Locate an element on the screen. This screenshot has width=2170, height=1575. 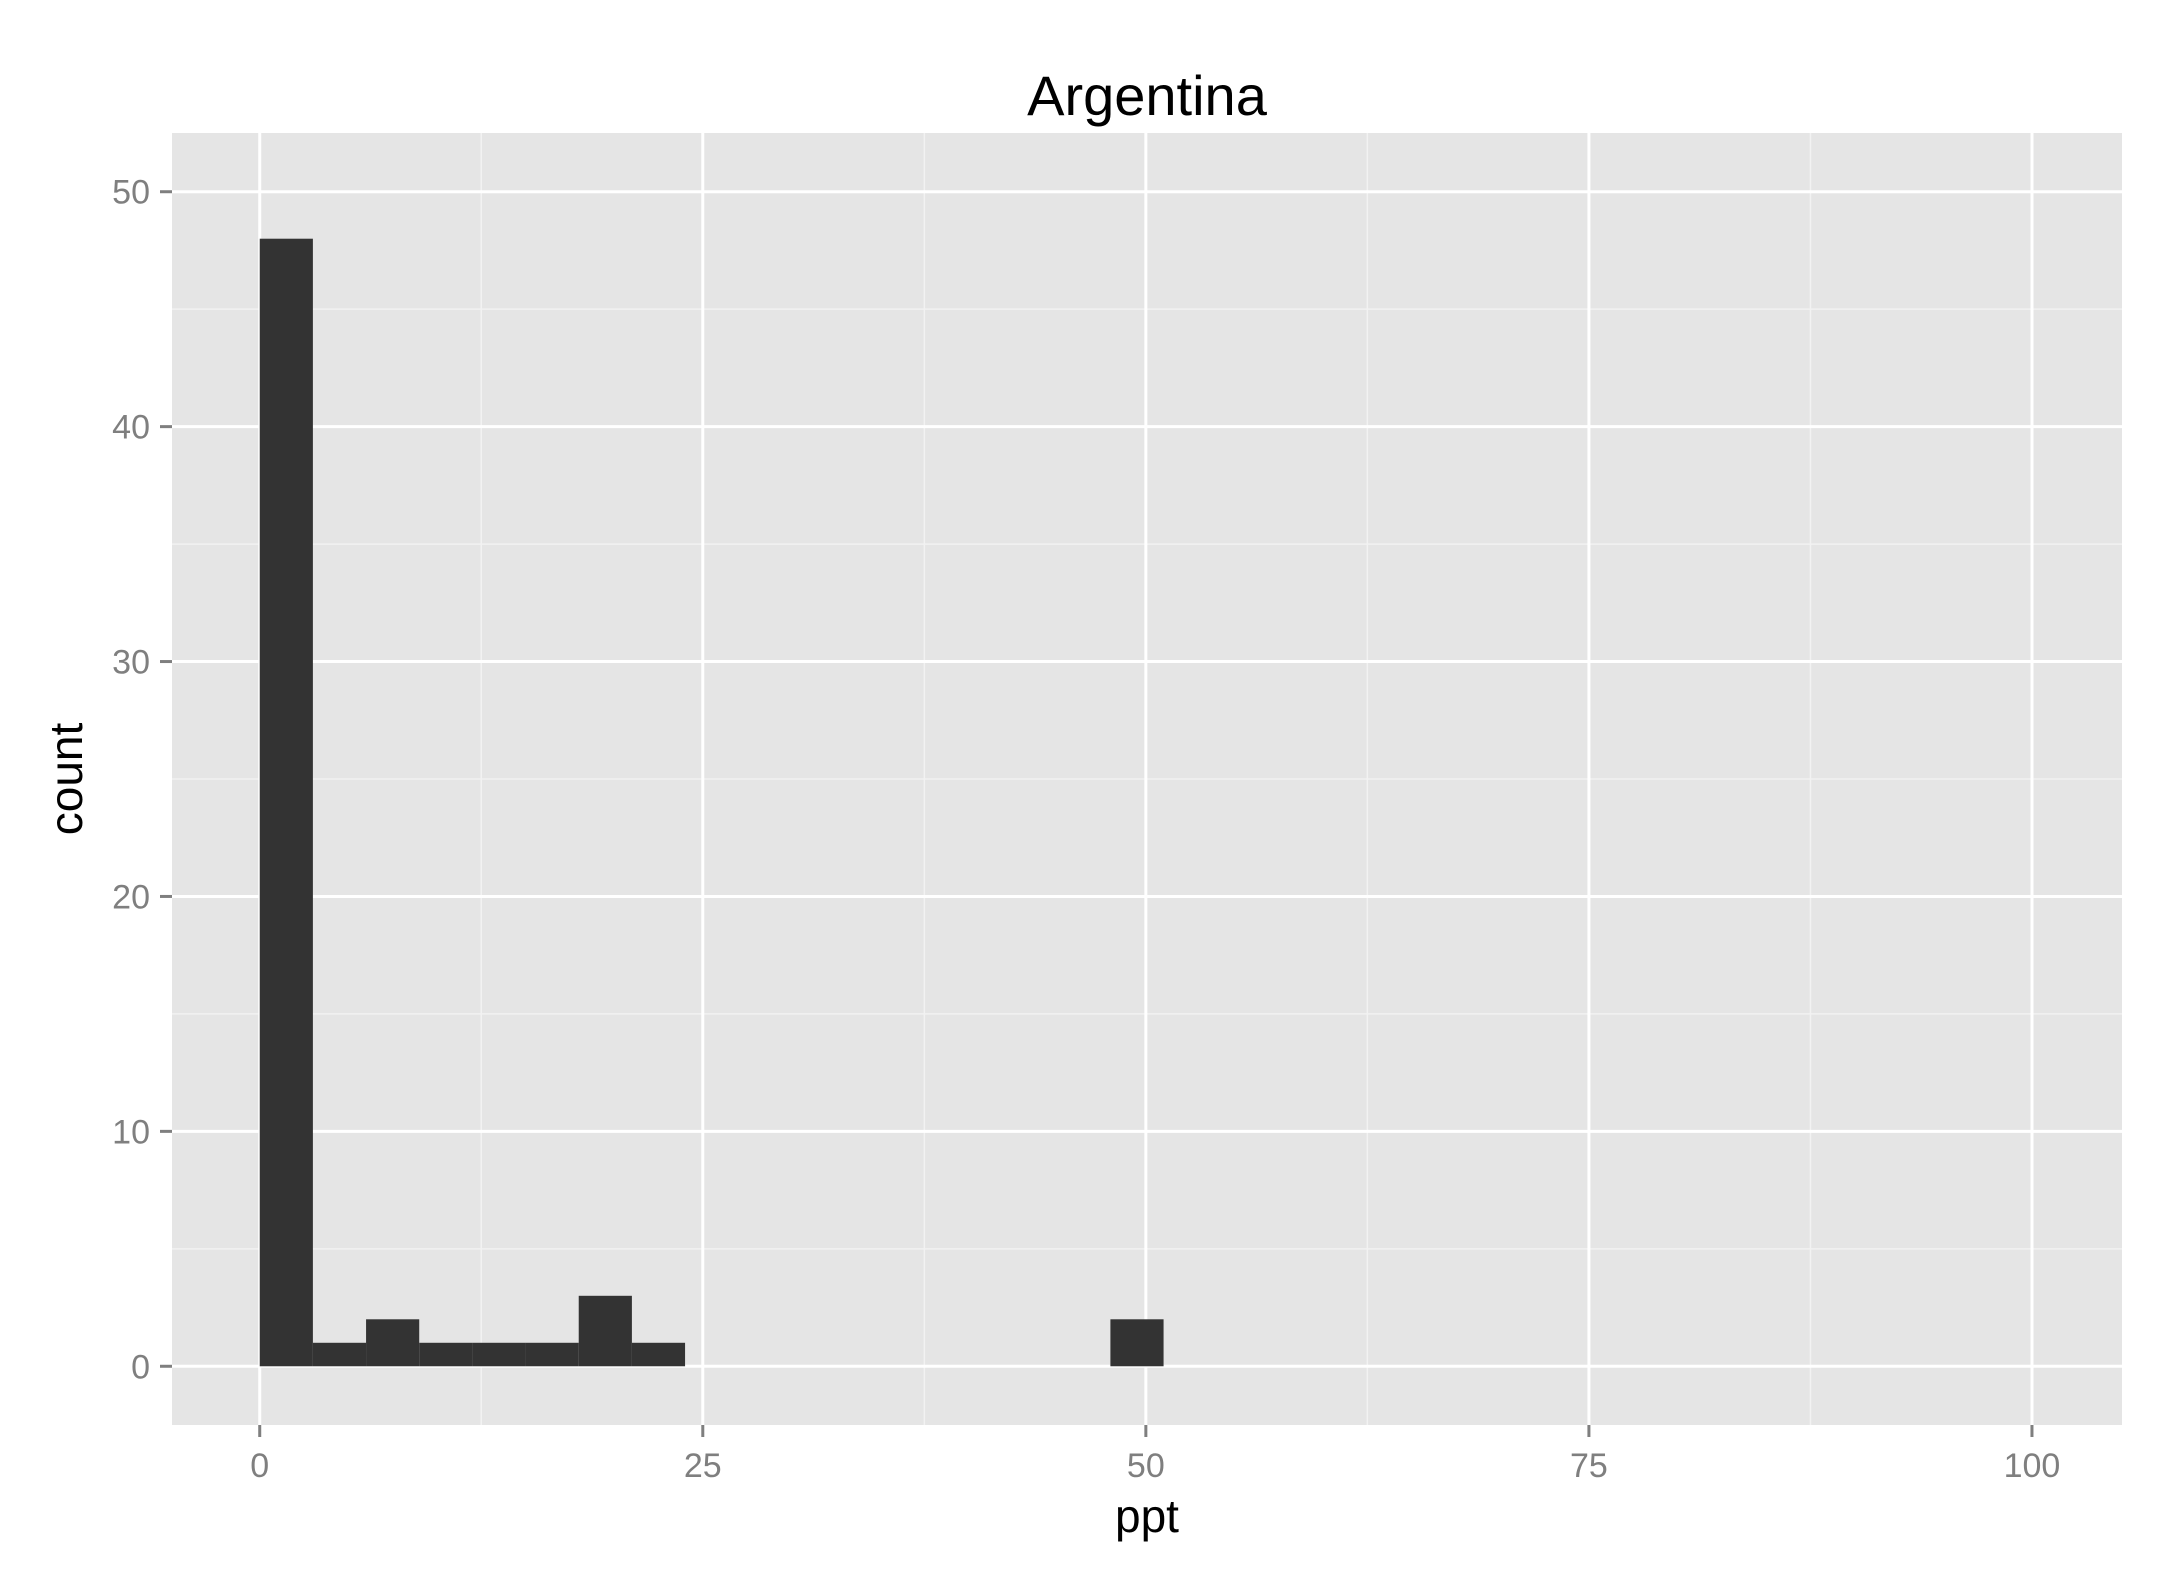
x-axis: 0 25 50 75 100 is located at coordinates (1155, 1455).